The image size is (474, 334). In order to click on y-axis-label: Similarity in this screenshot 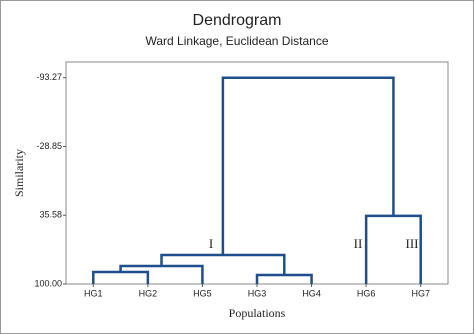, I will do `click(19, 173)`.